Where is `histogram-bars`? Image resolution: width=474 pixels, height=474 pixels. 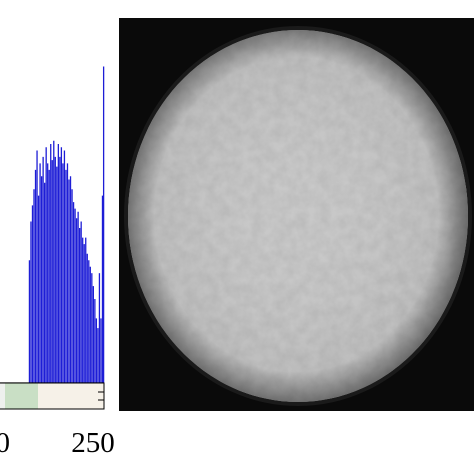 histogram-bars is located at coordinates (66, 224).